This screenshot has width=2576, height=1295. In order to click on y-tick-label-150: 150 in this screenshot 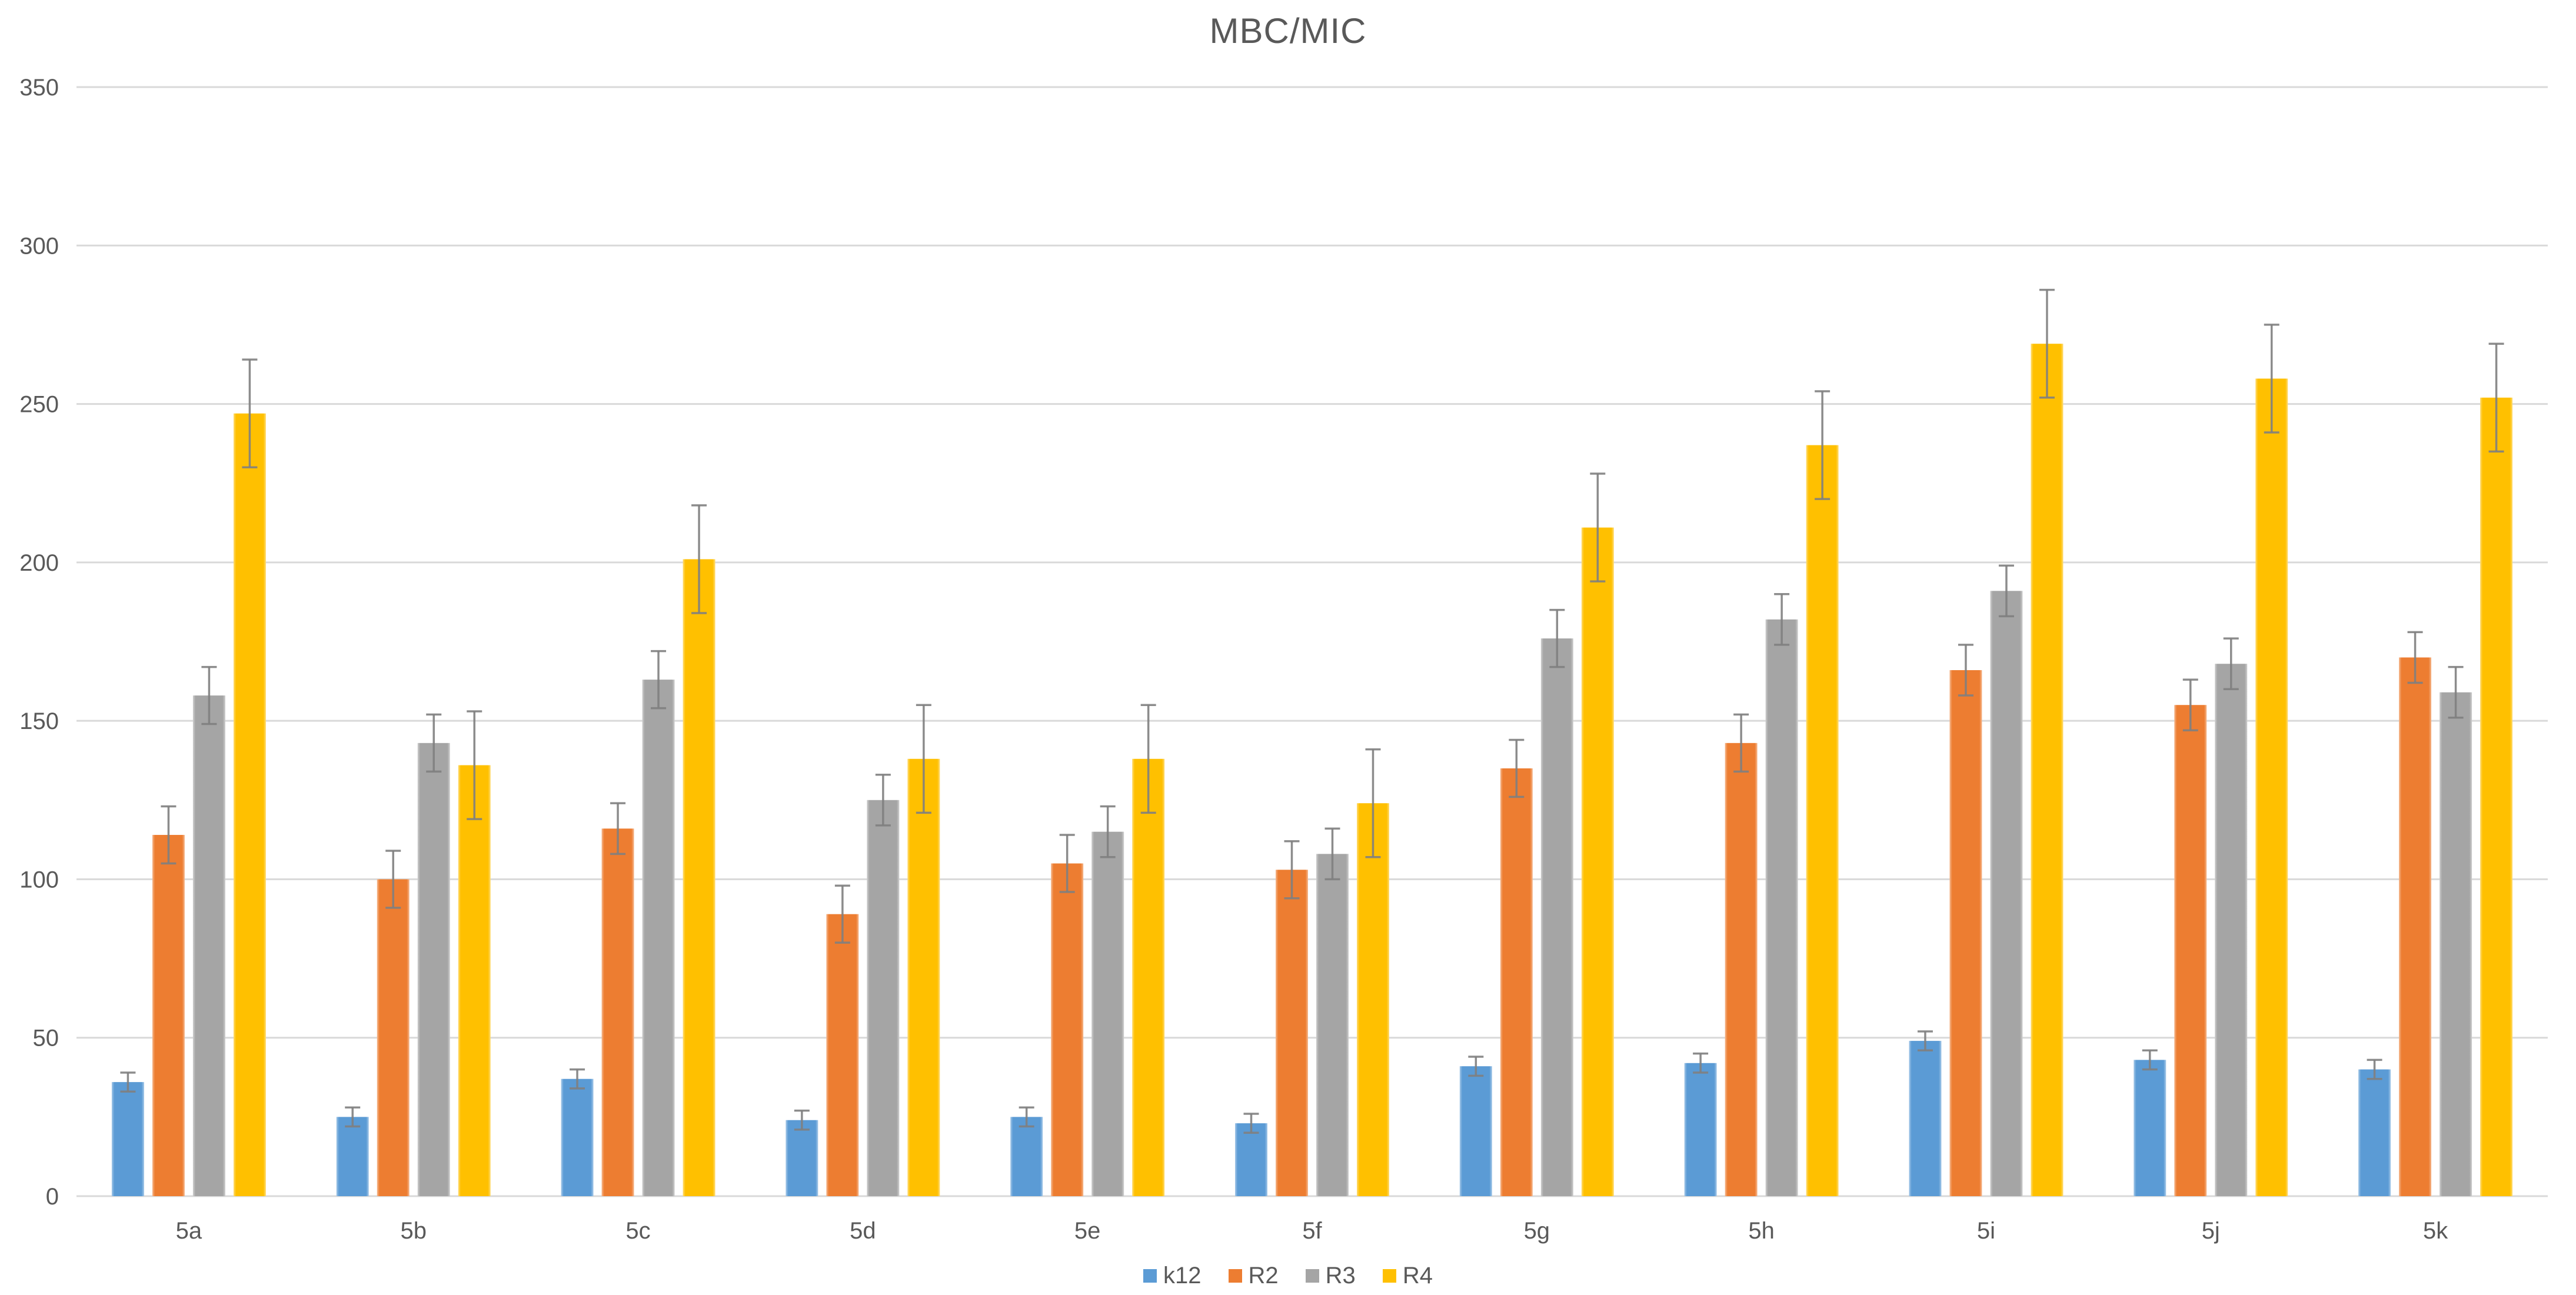, I will do `click(39, 721)`.